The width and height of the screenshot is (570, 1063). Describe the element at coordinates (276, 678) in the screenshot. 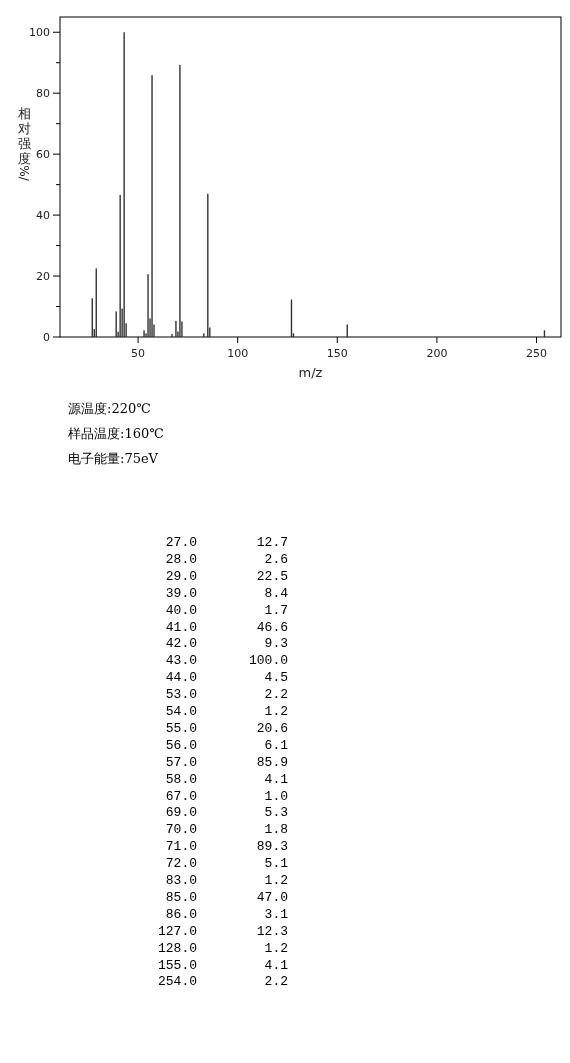

I see `text: 4.5` at that location.